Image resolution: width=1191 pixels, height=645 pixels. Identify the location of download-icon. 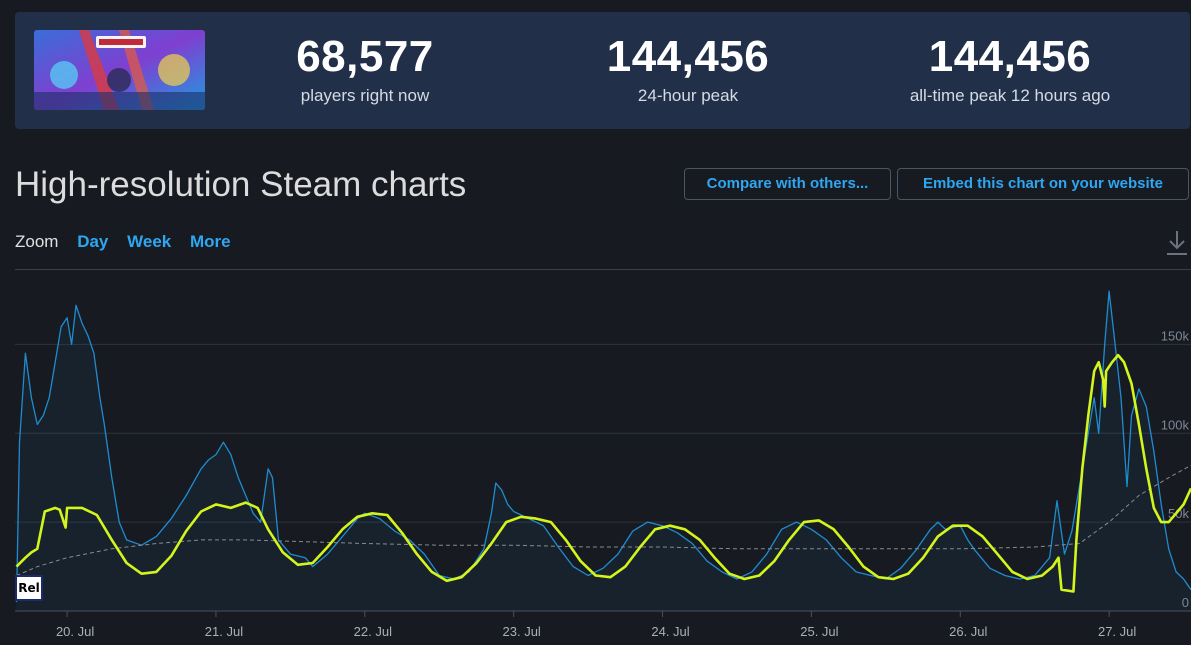
(1177, 243).